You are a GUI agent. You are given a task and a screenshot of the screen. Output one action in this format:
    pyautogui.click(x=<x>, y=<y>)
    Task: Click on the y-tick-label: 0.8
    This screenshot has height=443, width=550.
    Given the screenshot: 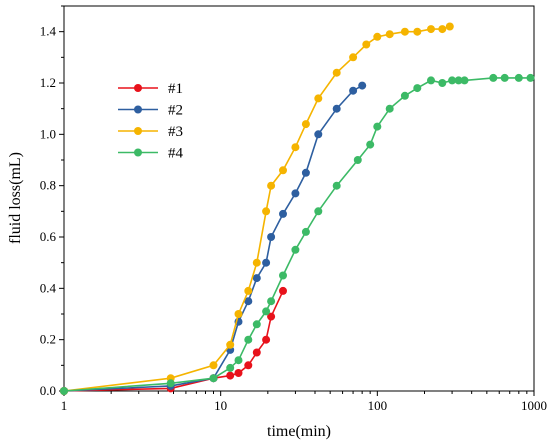 What is the action you would take?
    pyautogui.click(x=48, y=185)
    